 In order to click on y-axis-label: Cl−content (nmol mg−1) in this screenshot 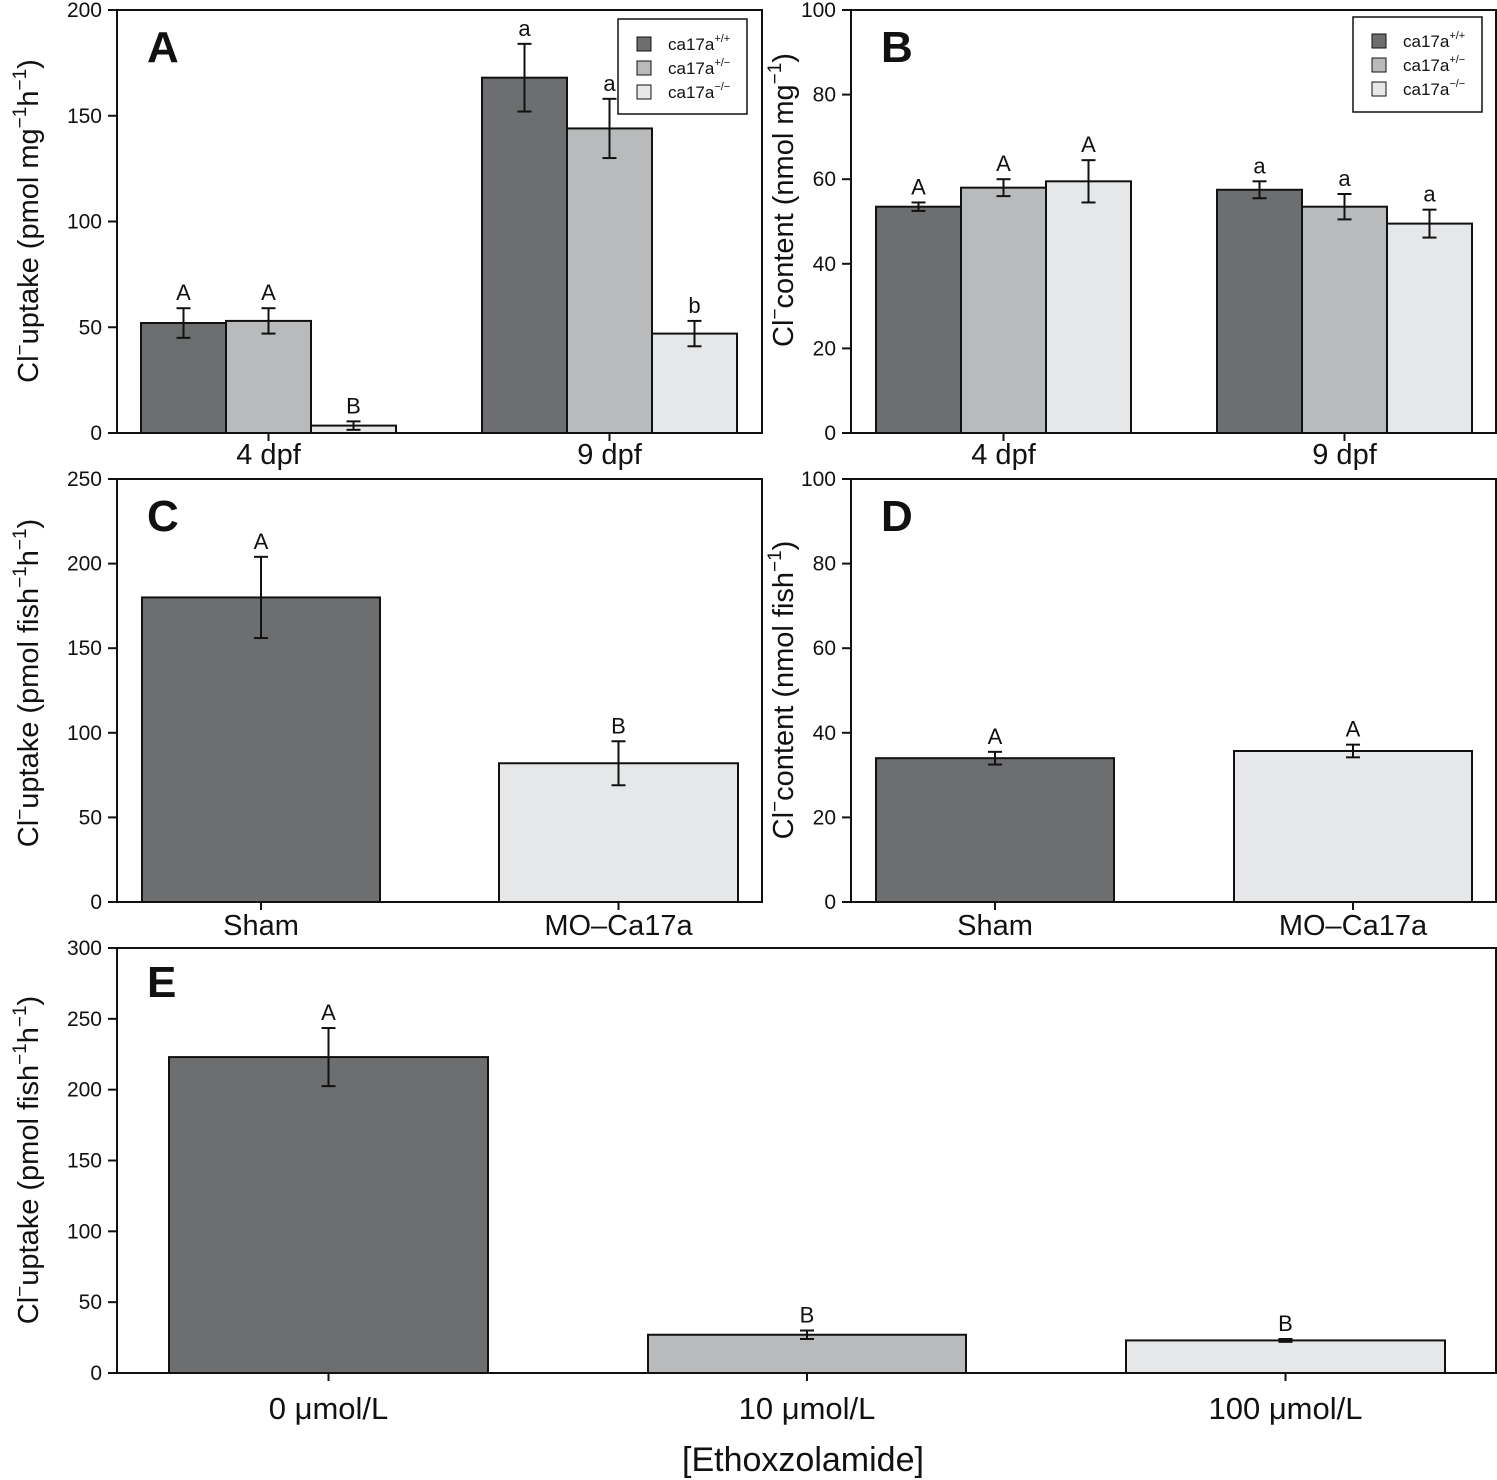, I will do `click(782, 200)`.